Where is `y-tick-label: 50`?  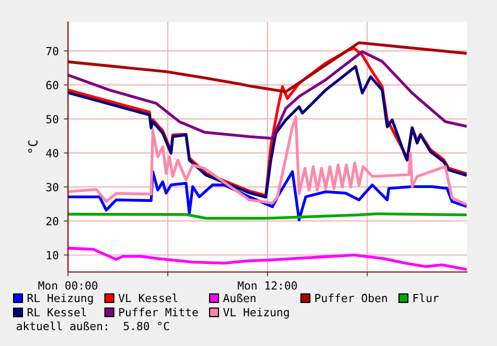
y-tick-label: 50 is located at coordinates (52, 119).